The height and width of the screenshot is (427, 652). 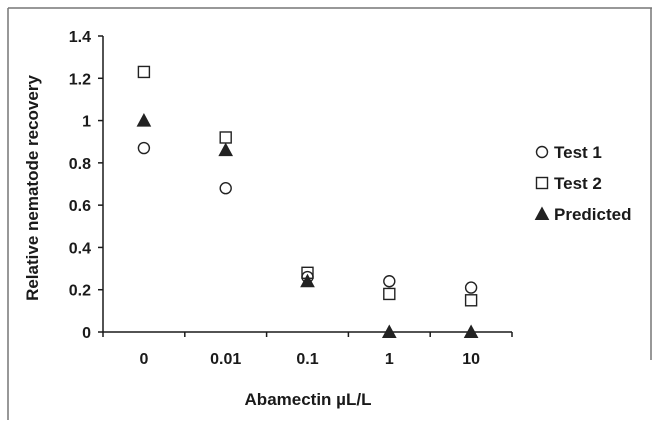 I want to click on x-tick-label: 0.1, so click(x=307, y=359).